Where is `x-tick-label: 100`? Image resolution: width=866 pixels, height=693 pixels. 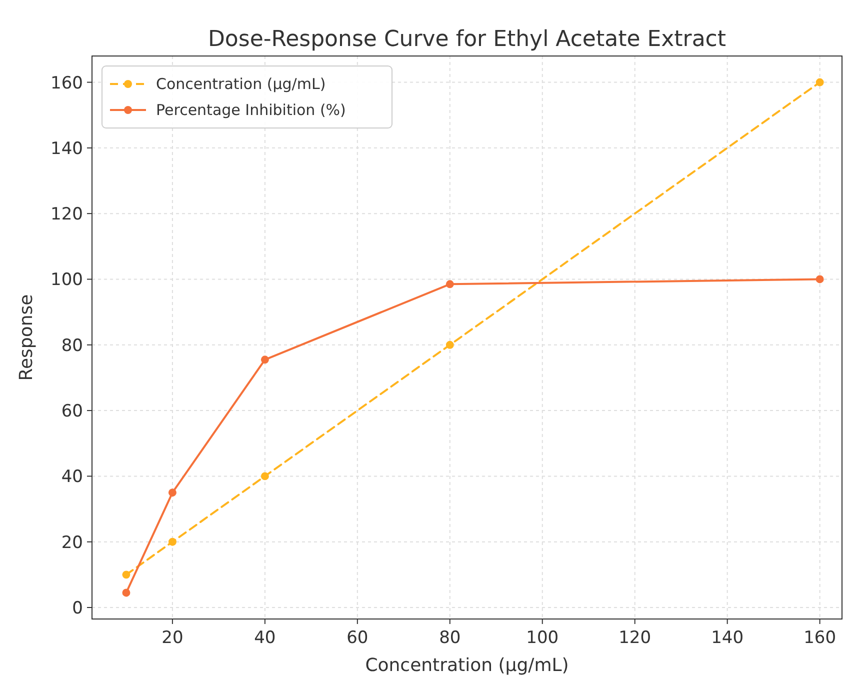
x-tick-label: 100 is located at coordinates (542, 638).